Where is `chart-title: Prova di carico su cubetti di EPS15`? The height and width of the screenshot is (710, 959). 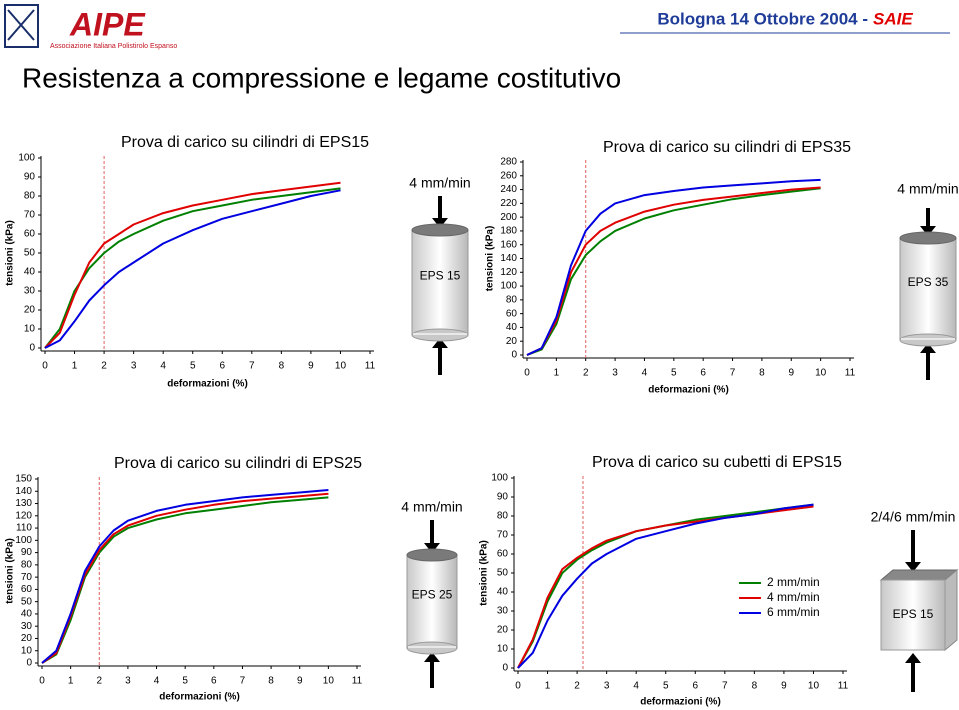 chart-title: Prova di carico su cubetti di EPS15 is located at coordinates (717, 462).